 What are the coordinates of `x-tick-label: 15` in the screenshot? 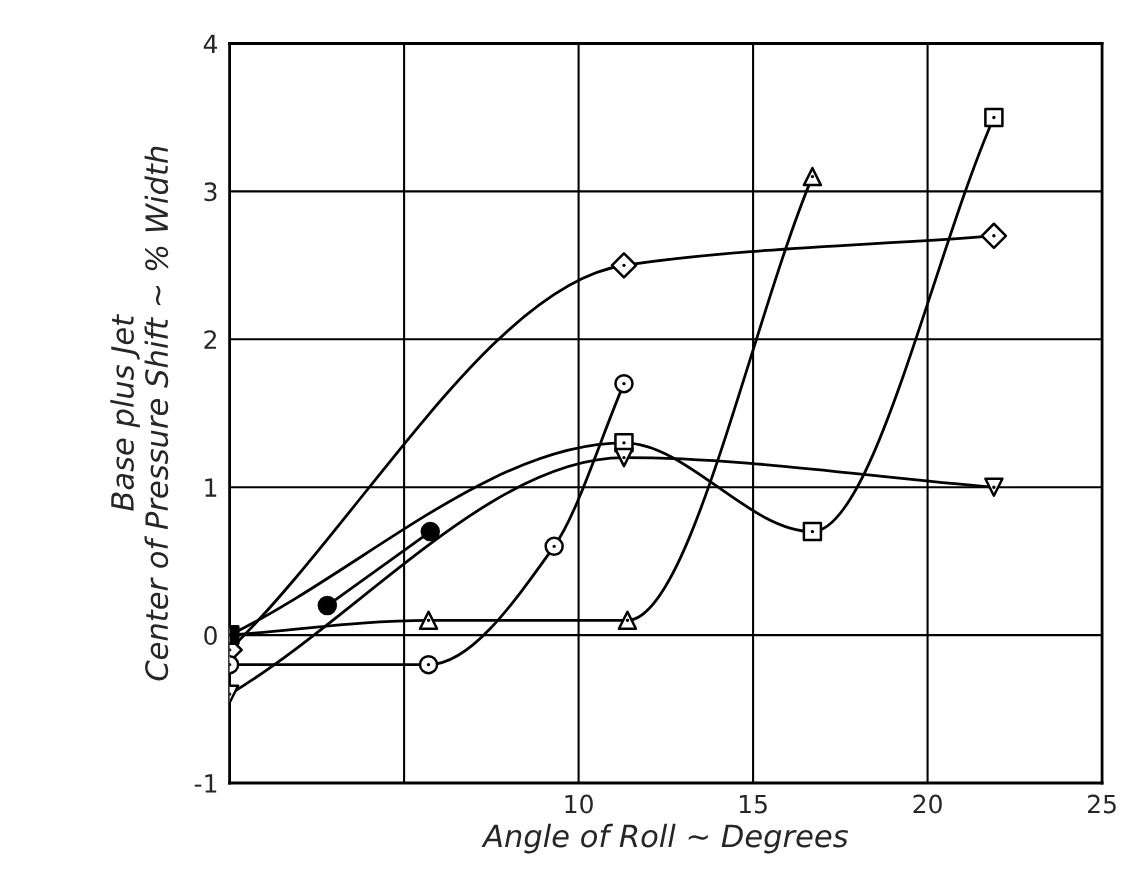 It's located at (753, 804).